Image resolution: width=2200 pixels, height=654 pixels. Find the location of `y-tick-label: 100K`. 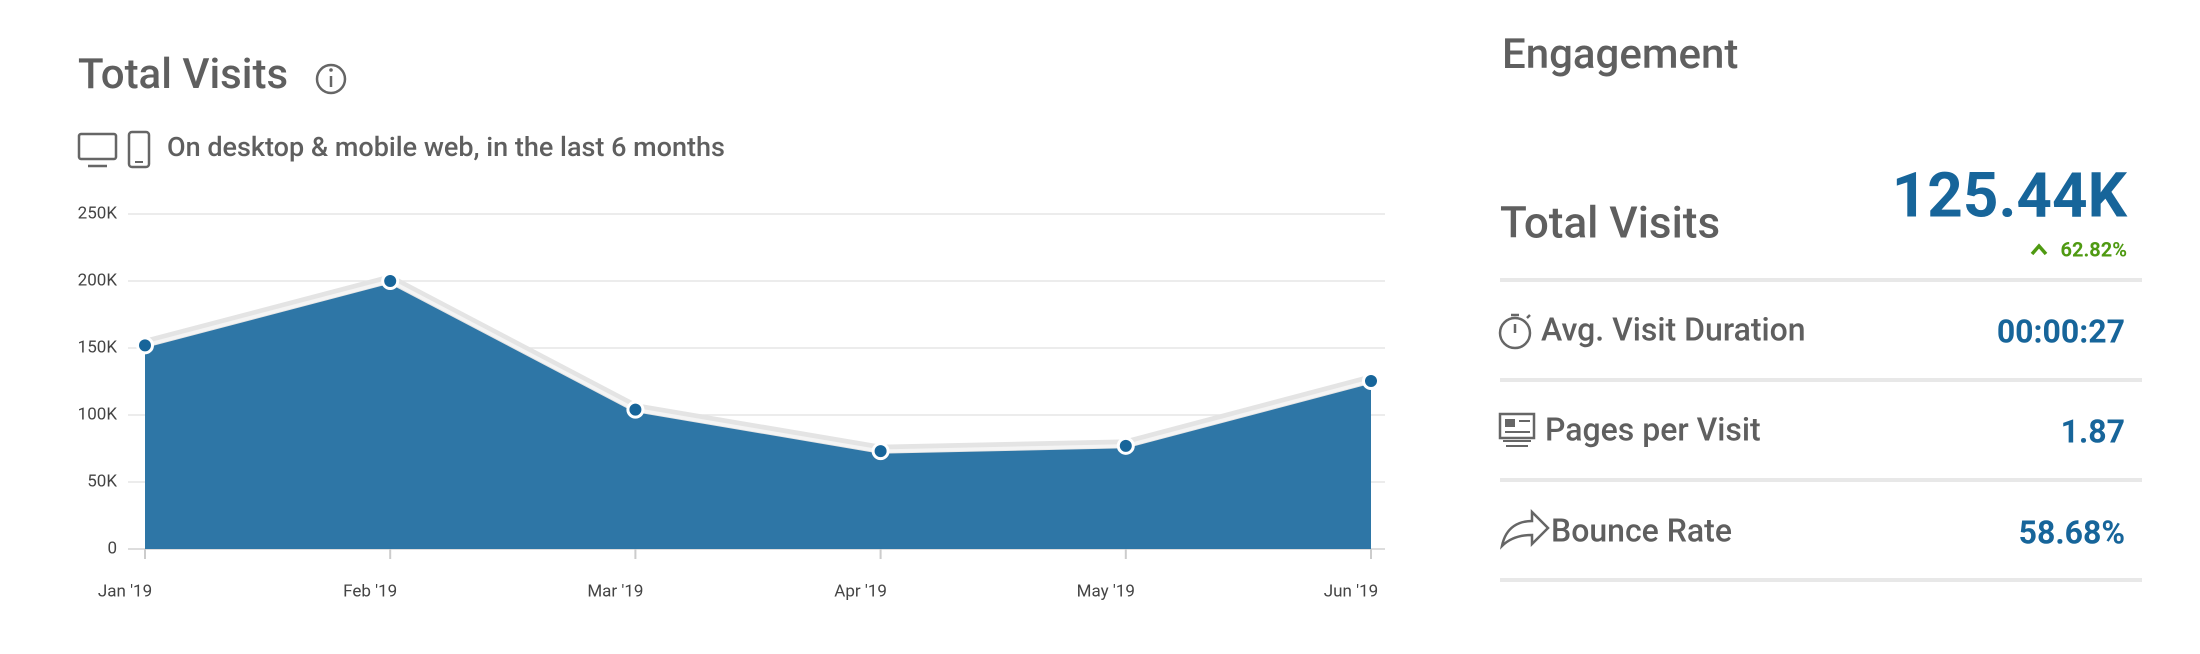

y-tick-label: 100K is located at coordinates (98, 414).